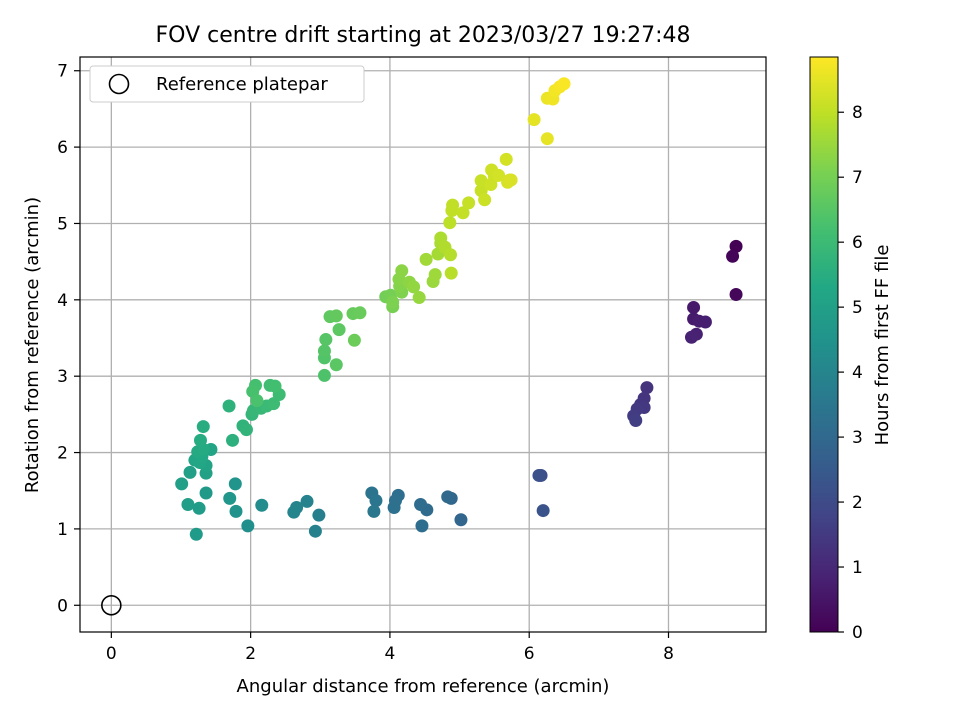  What do you see at coordinates (850, 373) in the screenshot?
I see `colorbar-ticks: 0 1 2 3 4 5 6 7 8` at bounding box center [850, 373].